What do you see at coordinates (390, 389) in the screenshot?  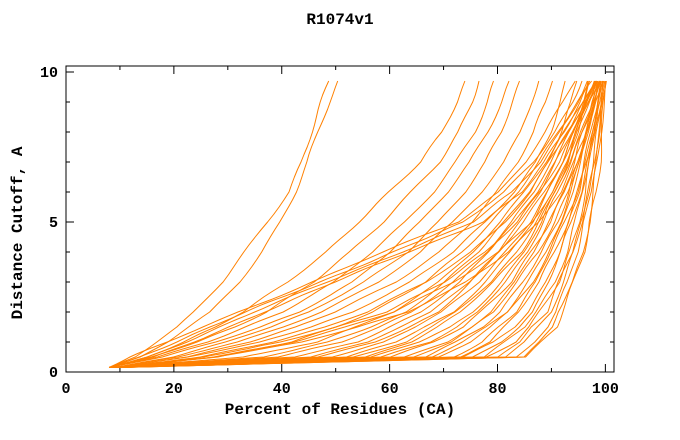 I see `x-tick-label: 60` at bounding box center [390, 389].